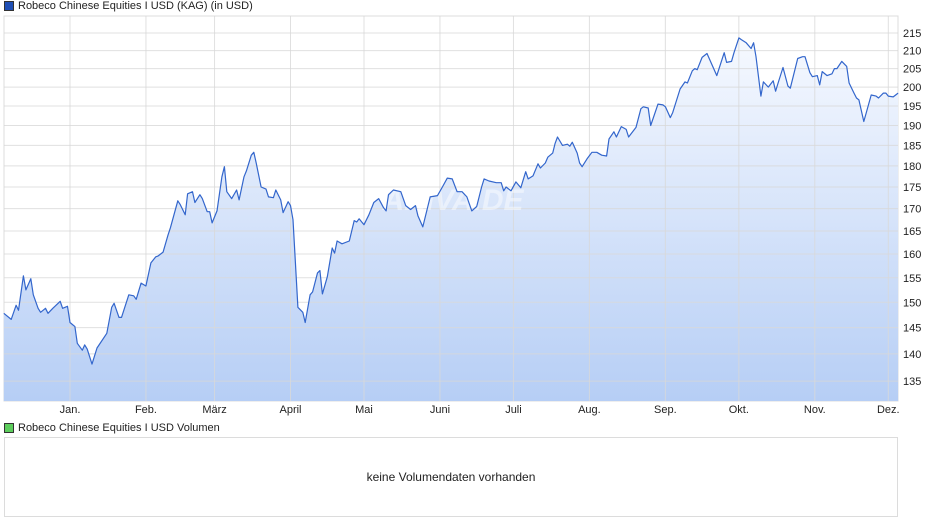 Image resolution: width=940 pixels, height=526 pixels. What do you see at coordinates (146, 410) in the screenshot?
I see `x-tick-label: Feb.` at bounding box center [146, 410].